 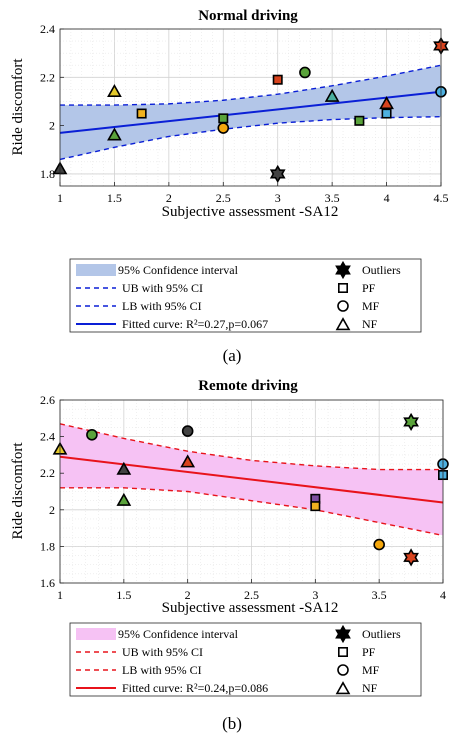 I want to click on legend-b-outliers-label: Outliers, so click(x=381, y=634).